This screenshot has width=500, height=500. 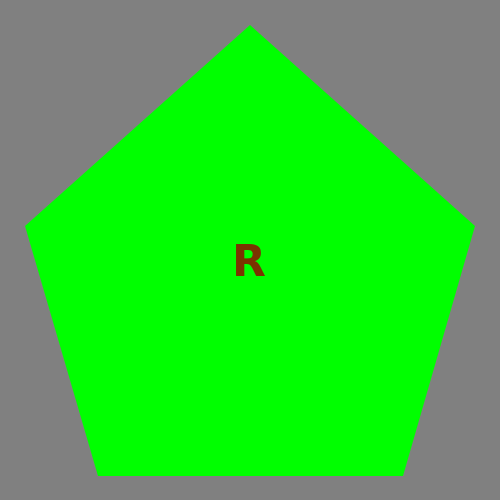 What do you see at coordinates (249, 261) in the screenshot?
I see `pentagon-letter: R` at bounding box center [249, 261].